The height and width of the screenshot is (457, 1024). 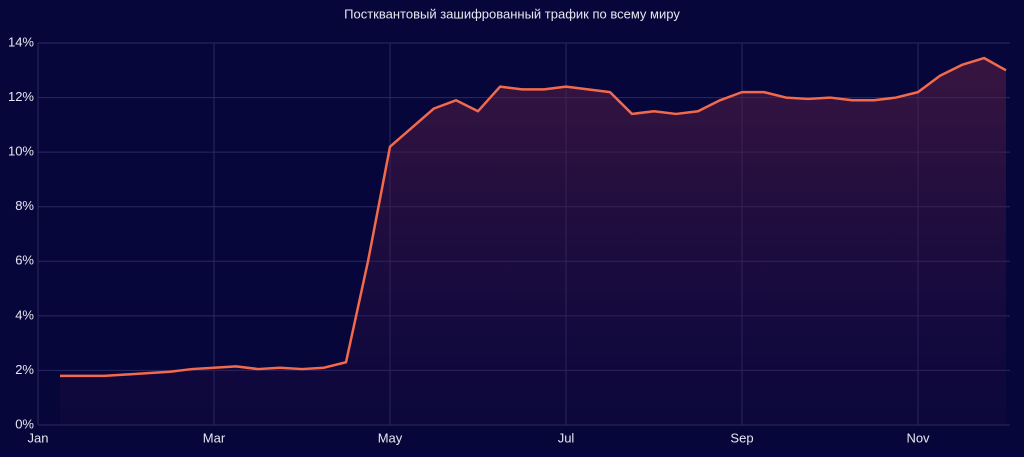 I want to click on y-tick-label: 14%, so click(x=21, y=41).